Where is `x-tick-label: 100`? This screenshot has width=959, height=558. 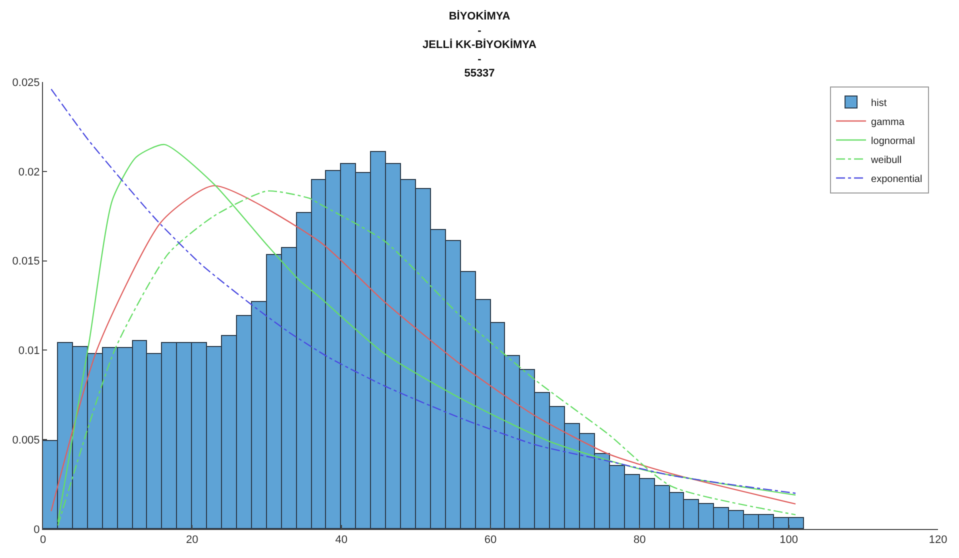 x-tick-label: 100 is located at coordinates (789, 540).